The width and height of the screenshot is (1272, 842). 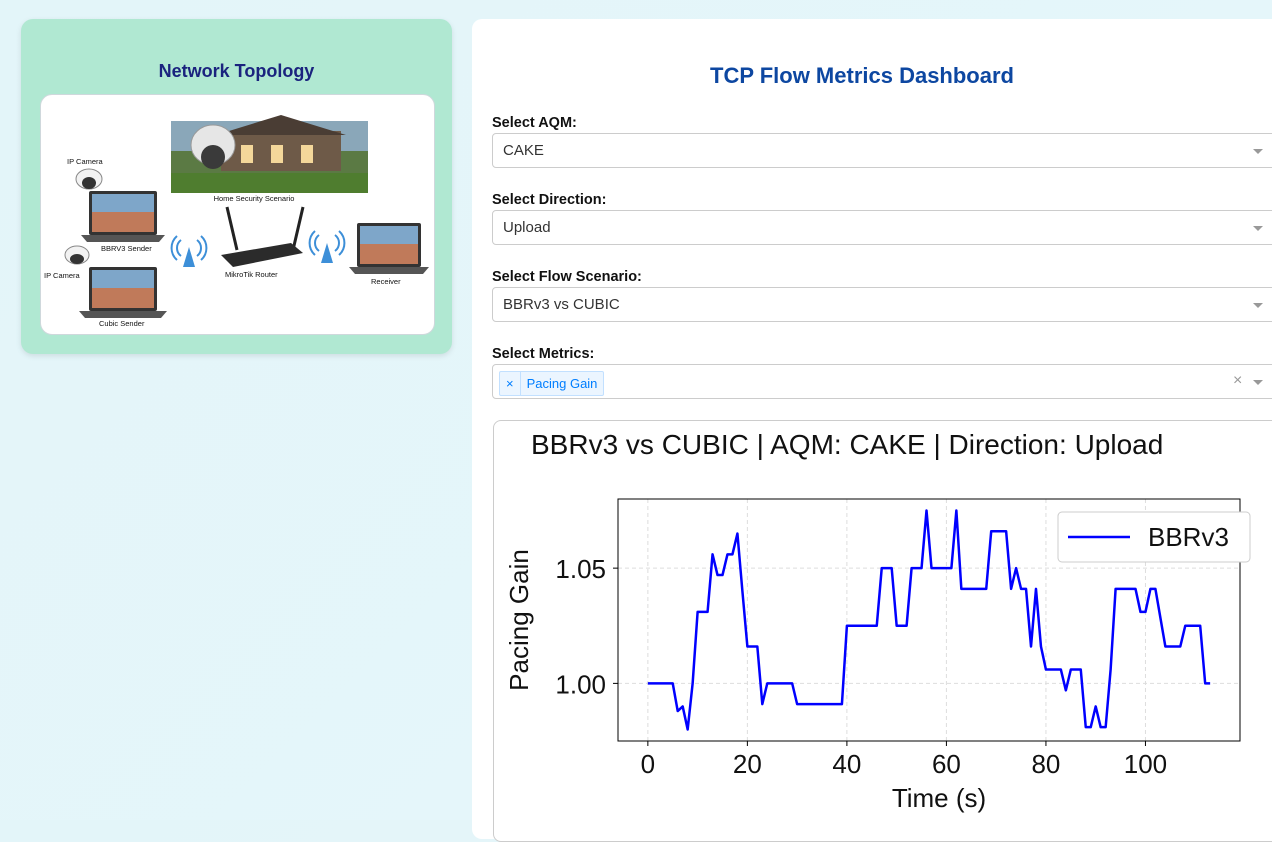 What do you see at coordinates (648, 764) in the screenshot?
I see `x-tick-label: 0` at bounding box center [648, 764].